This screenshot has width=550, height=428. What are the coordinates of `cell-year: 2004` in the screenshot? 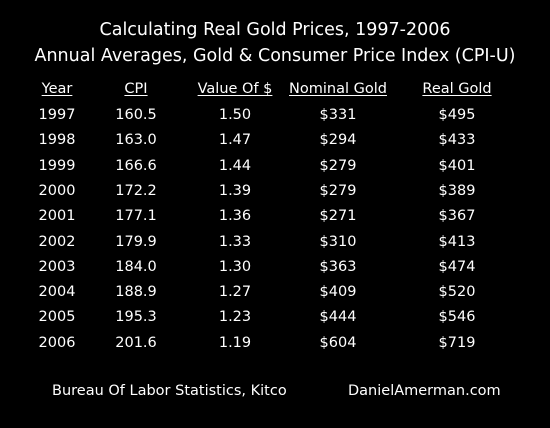 It's located at (57, 292).